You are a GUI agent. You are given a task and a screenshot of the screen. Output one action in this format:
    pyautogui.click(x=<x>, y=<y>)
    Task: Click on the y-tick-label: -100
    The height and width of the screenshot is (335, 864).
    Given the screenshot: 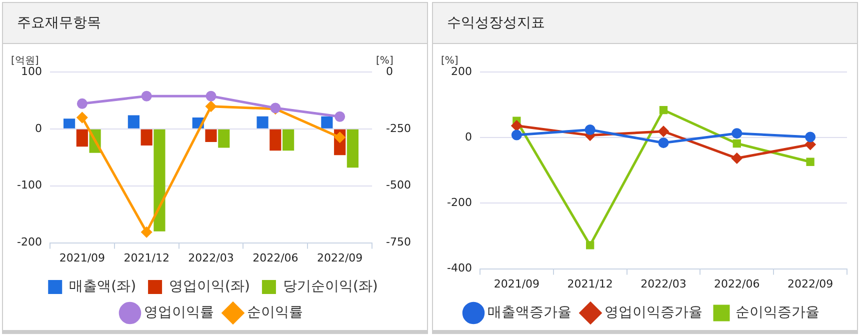 What is the action you would take?
    pyautogui.click(x=29, y=185)
    